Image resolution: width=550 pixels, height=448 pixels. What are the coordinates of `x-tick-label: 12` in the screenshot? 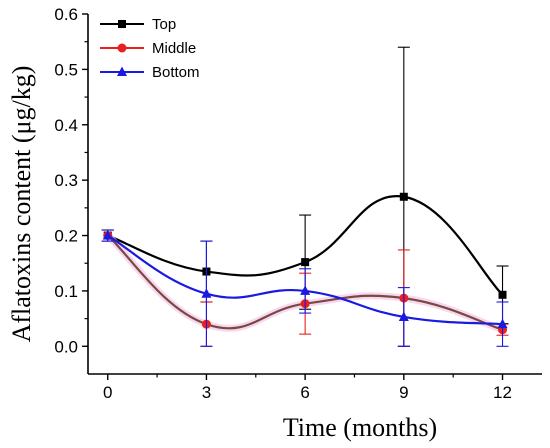 It's located at (502, 392).